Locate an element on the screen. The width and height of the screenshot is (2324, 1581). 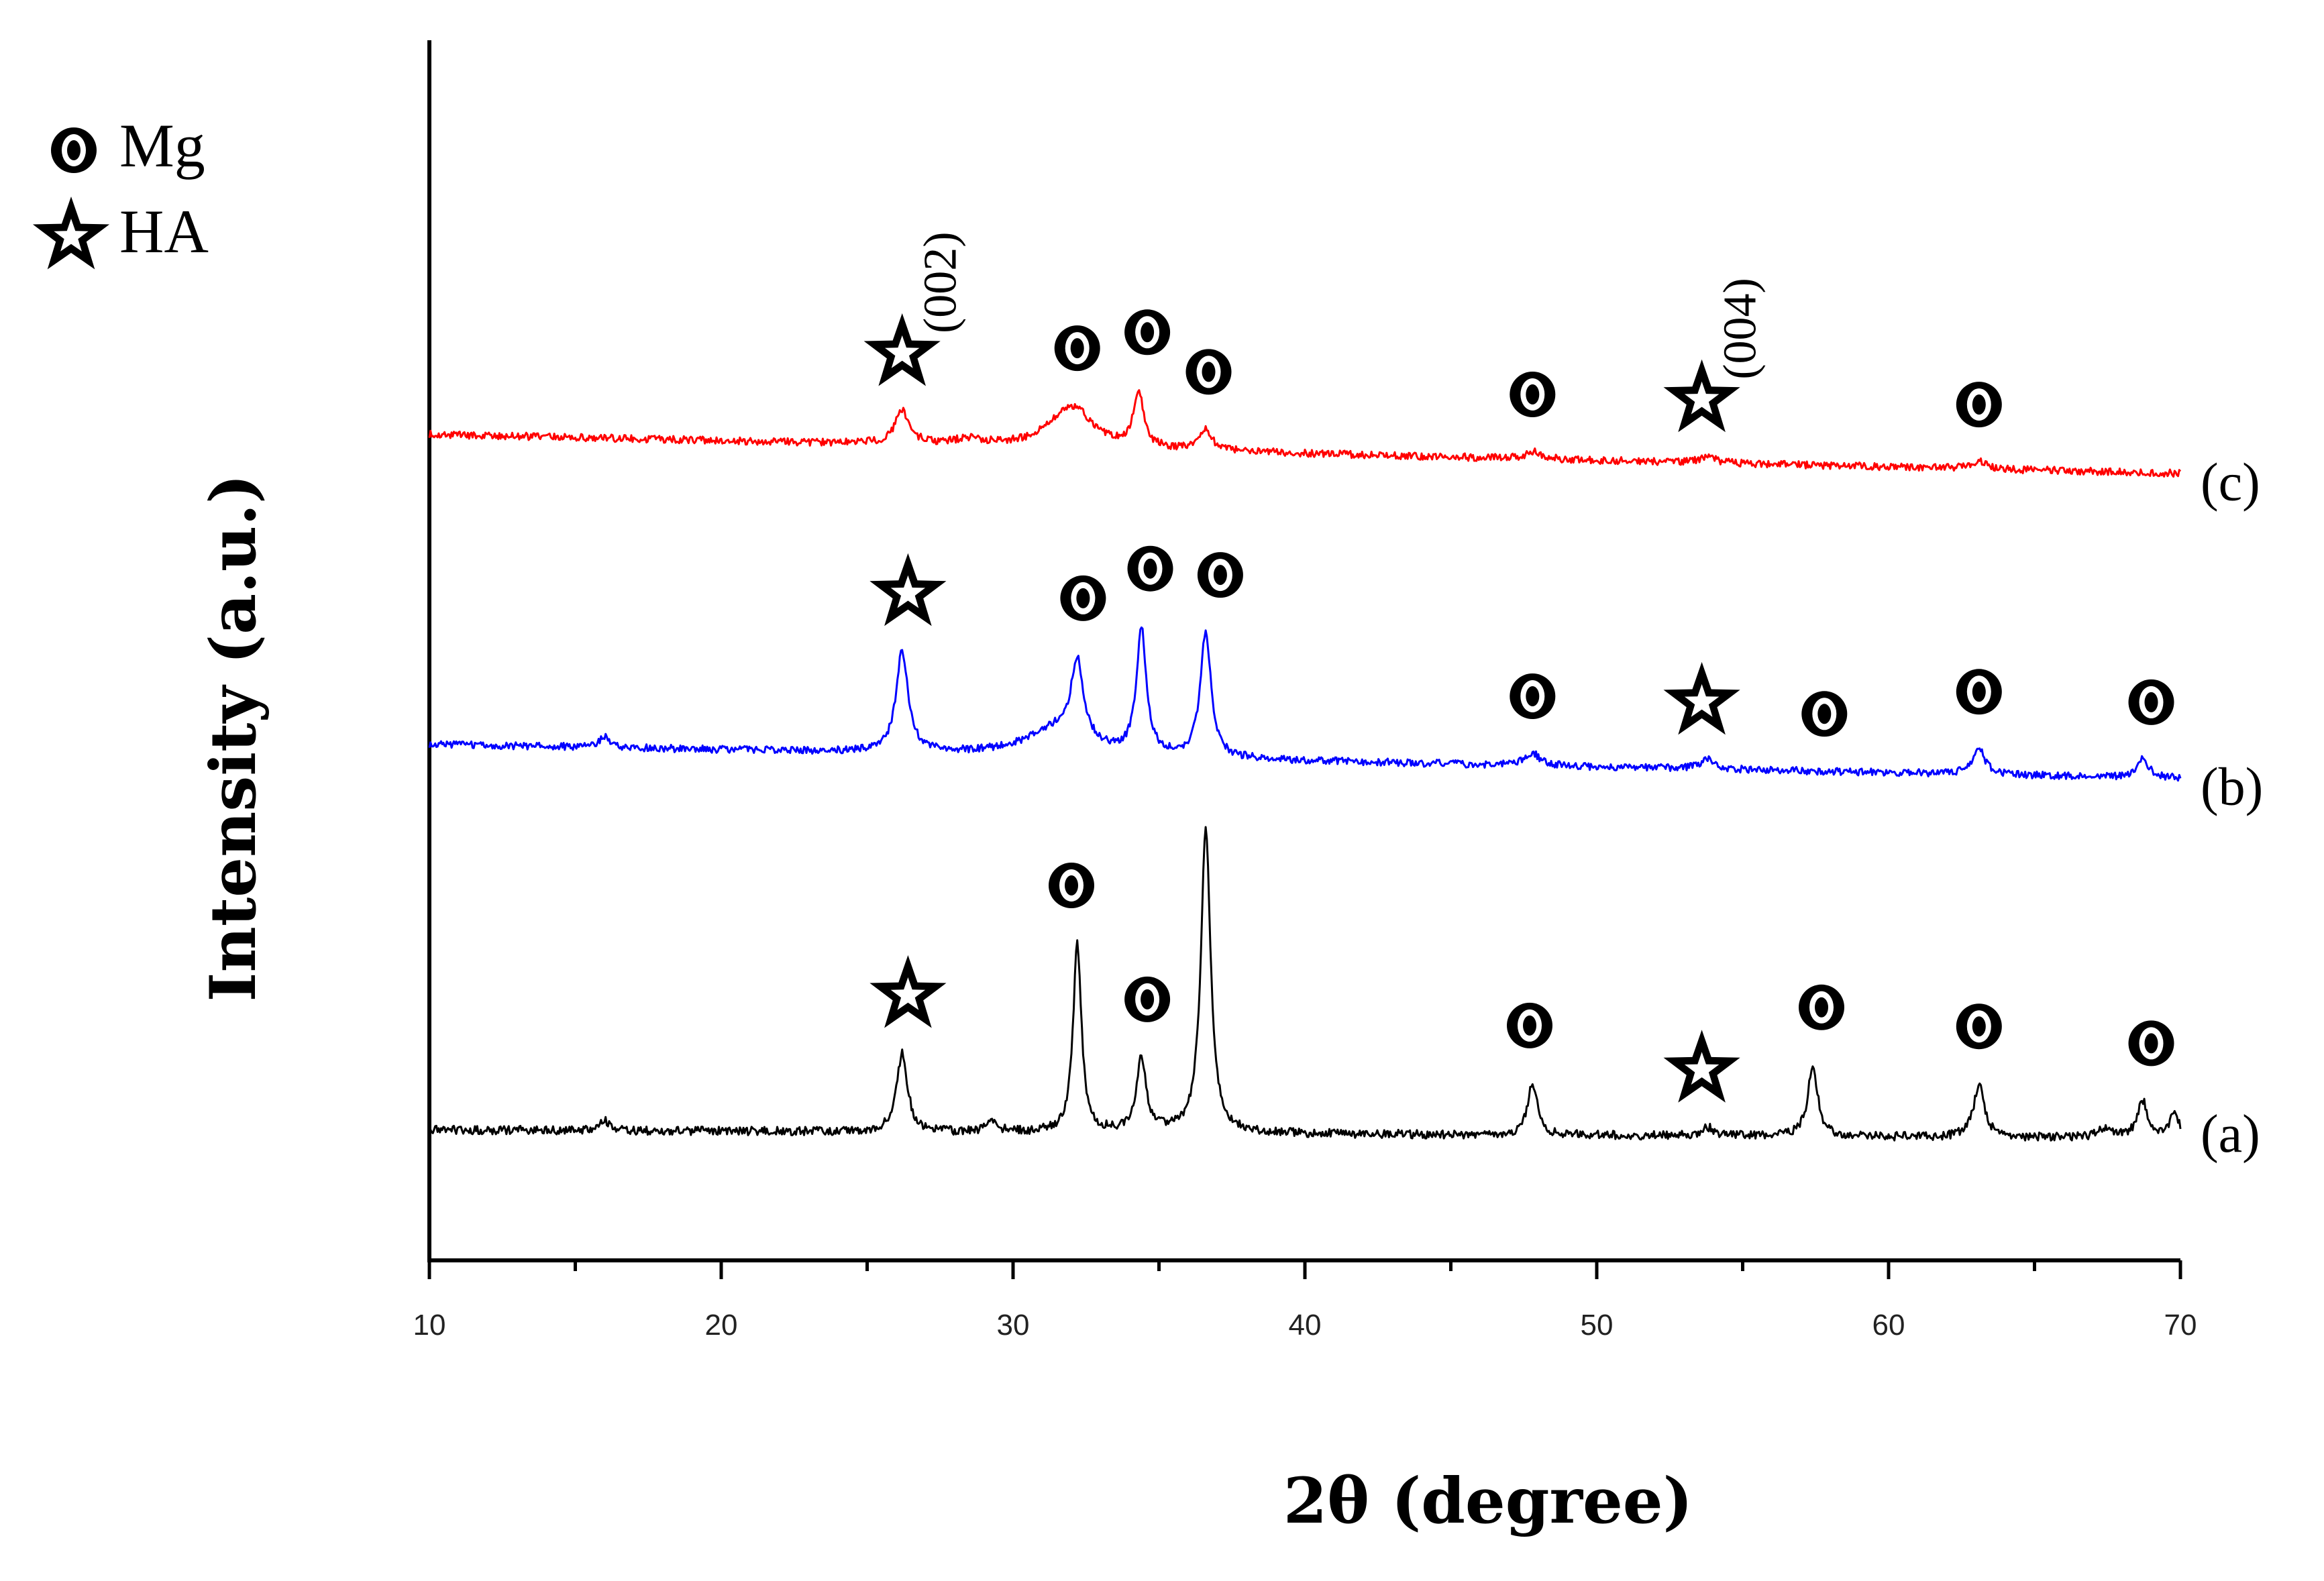
series-label: (b) is located at coordinates (2232, 786).